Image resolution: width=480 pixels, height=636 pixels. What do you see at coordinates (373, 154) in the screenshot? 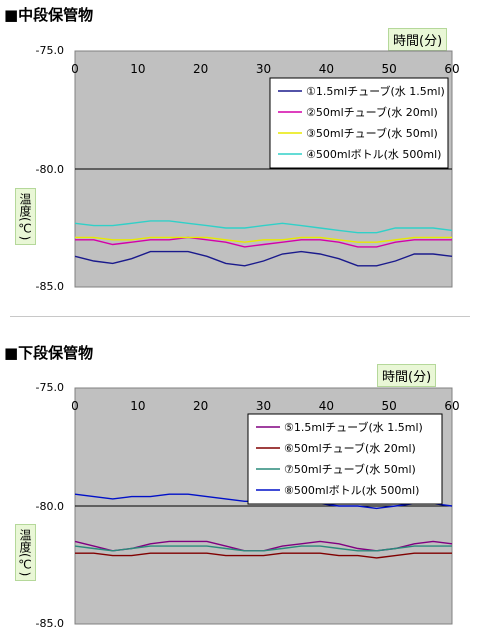
I see `legend-label: ④500mlボトル(水 500ml)` at bounding box center [373, 154].